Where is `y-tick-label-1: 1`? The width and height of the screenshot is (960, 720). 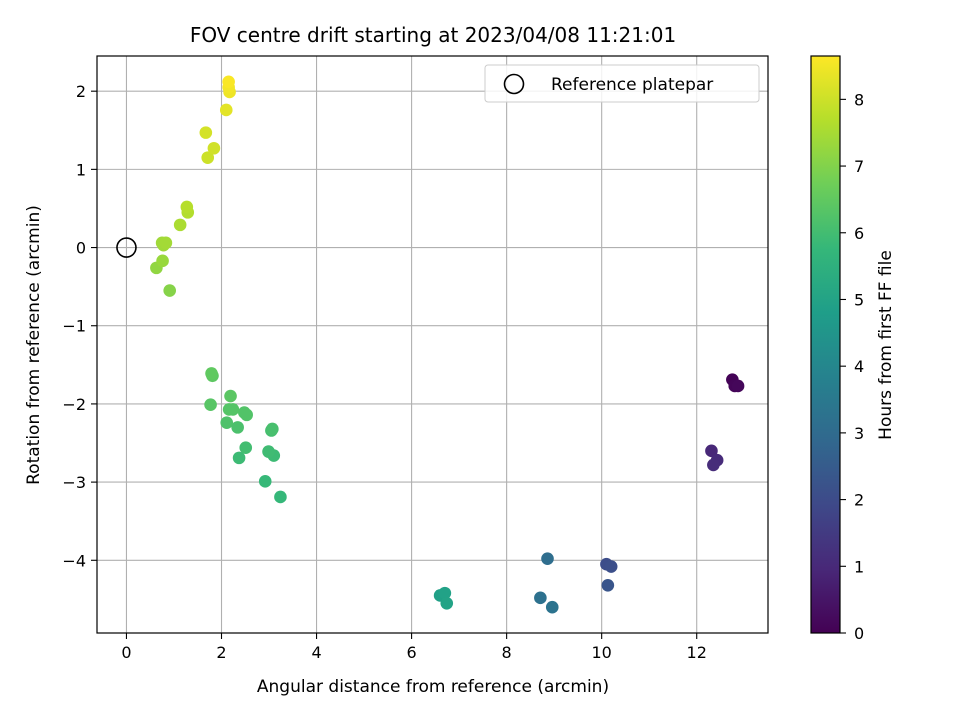 y-tick-label-1: 1 is located at coordinates (81, 169).